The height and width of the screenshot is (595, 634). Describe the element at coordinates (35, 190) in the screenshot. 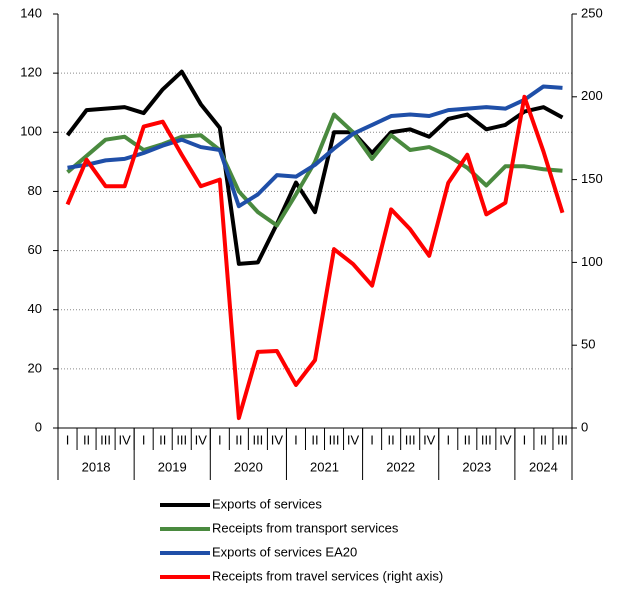

I see `y-tick-label: 80` at that location.